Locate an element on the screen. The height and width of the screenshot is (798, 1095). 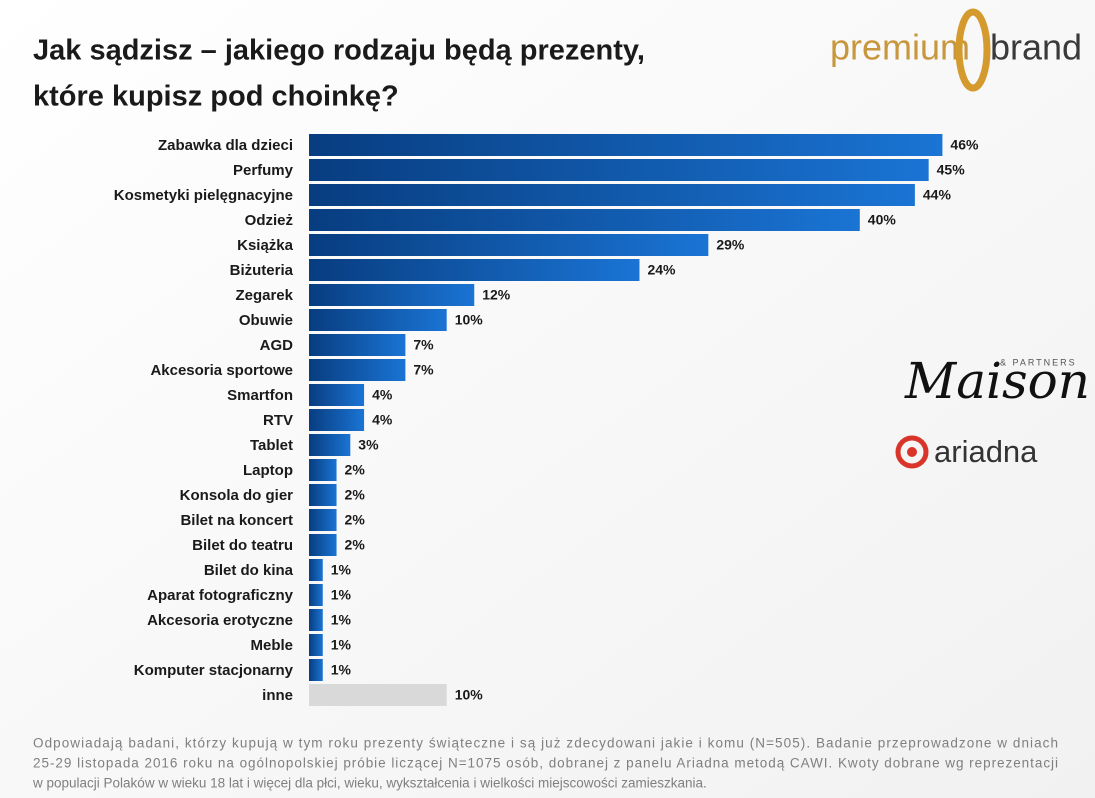
category-label: Aparat fotograficzny is located at coordinates (220, 595).